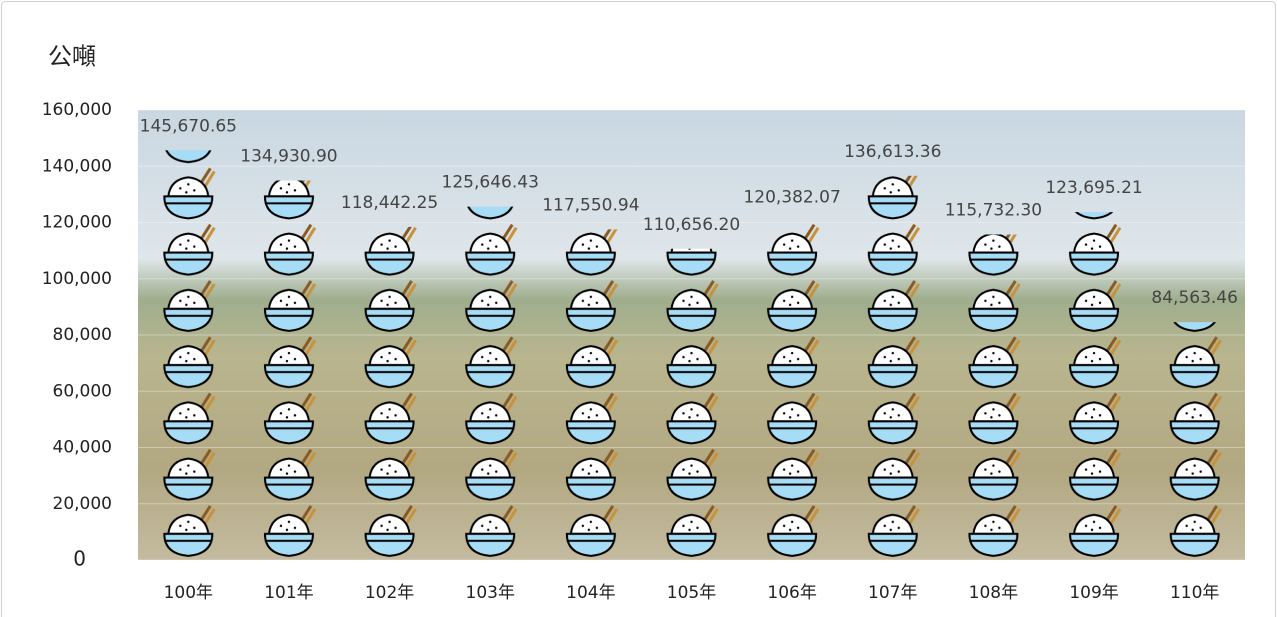  I want to click on data-label: 145,670.65, so click(188, 126).